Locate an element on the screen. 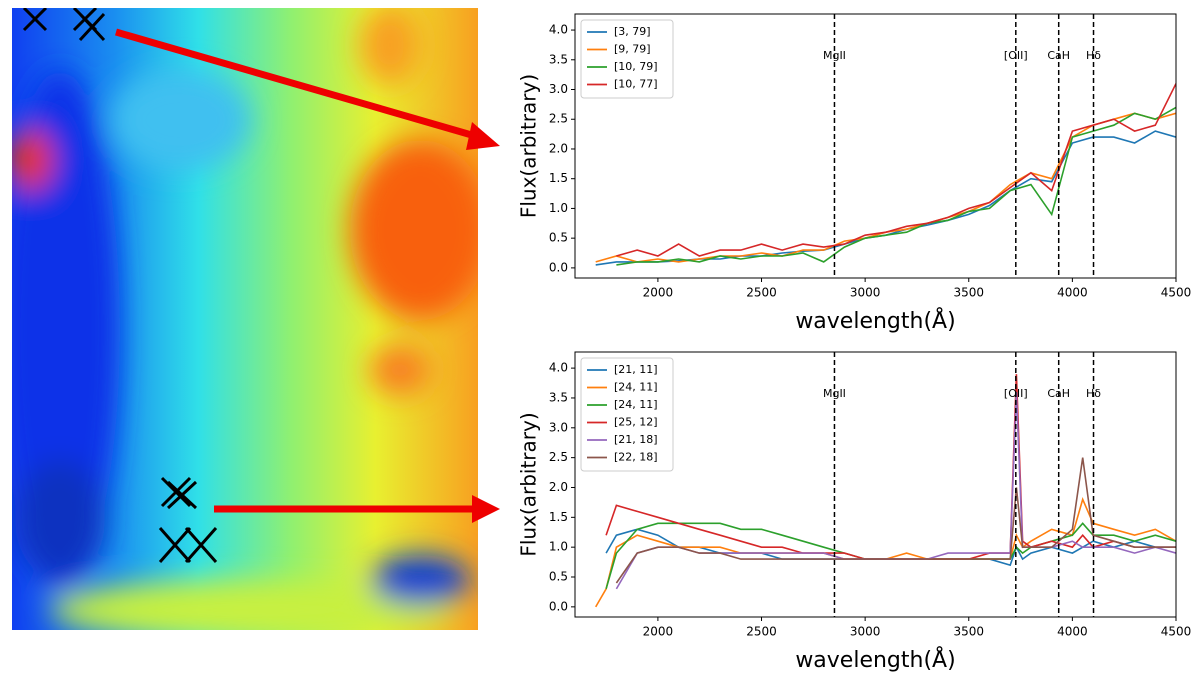 This screenshot has width=1194, height=673. legend-label: [22, 18] is located at coordinates (636, 457).